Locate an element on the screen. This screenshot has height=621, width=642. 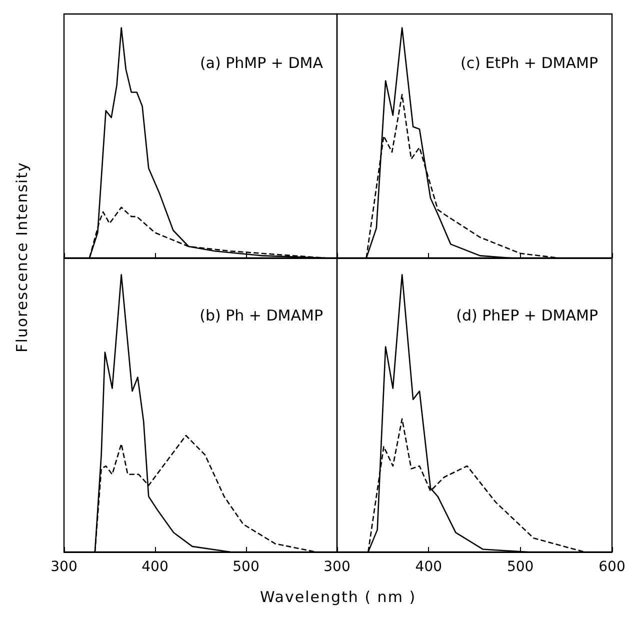
annotation: (d) PhEP + DMAMP is located at coordinates (527, 315).